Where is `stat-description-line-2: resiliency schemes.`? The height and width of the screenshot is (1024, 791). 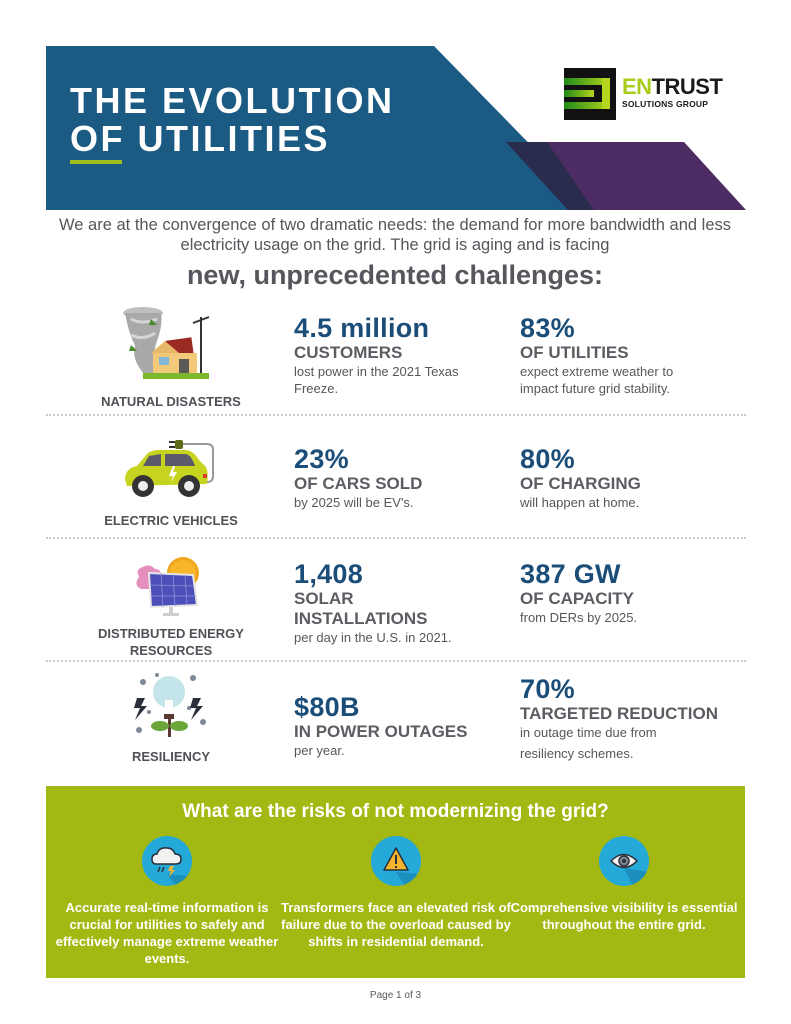 stat-description-line-2: resiliency schemes. is located at coordinates (577, 753).